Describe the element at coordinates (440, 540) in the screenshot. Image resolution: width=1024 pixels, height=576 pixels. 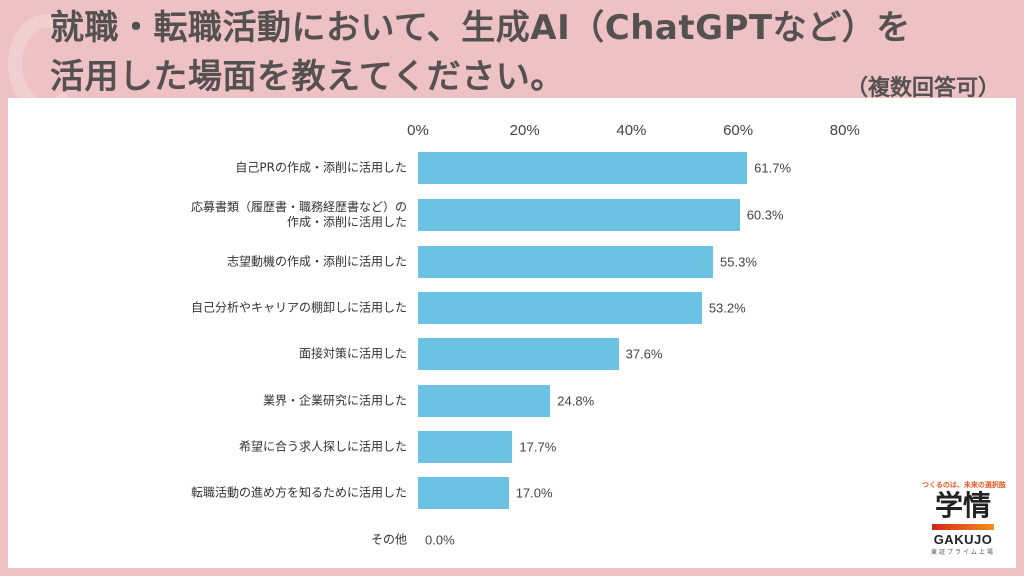
I see `bar-value-label: 0.0%` at that location.